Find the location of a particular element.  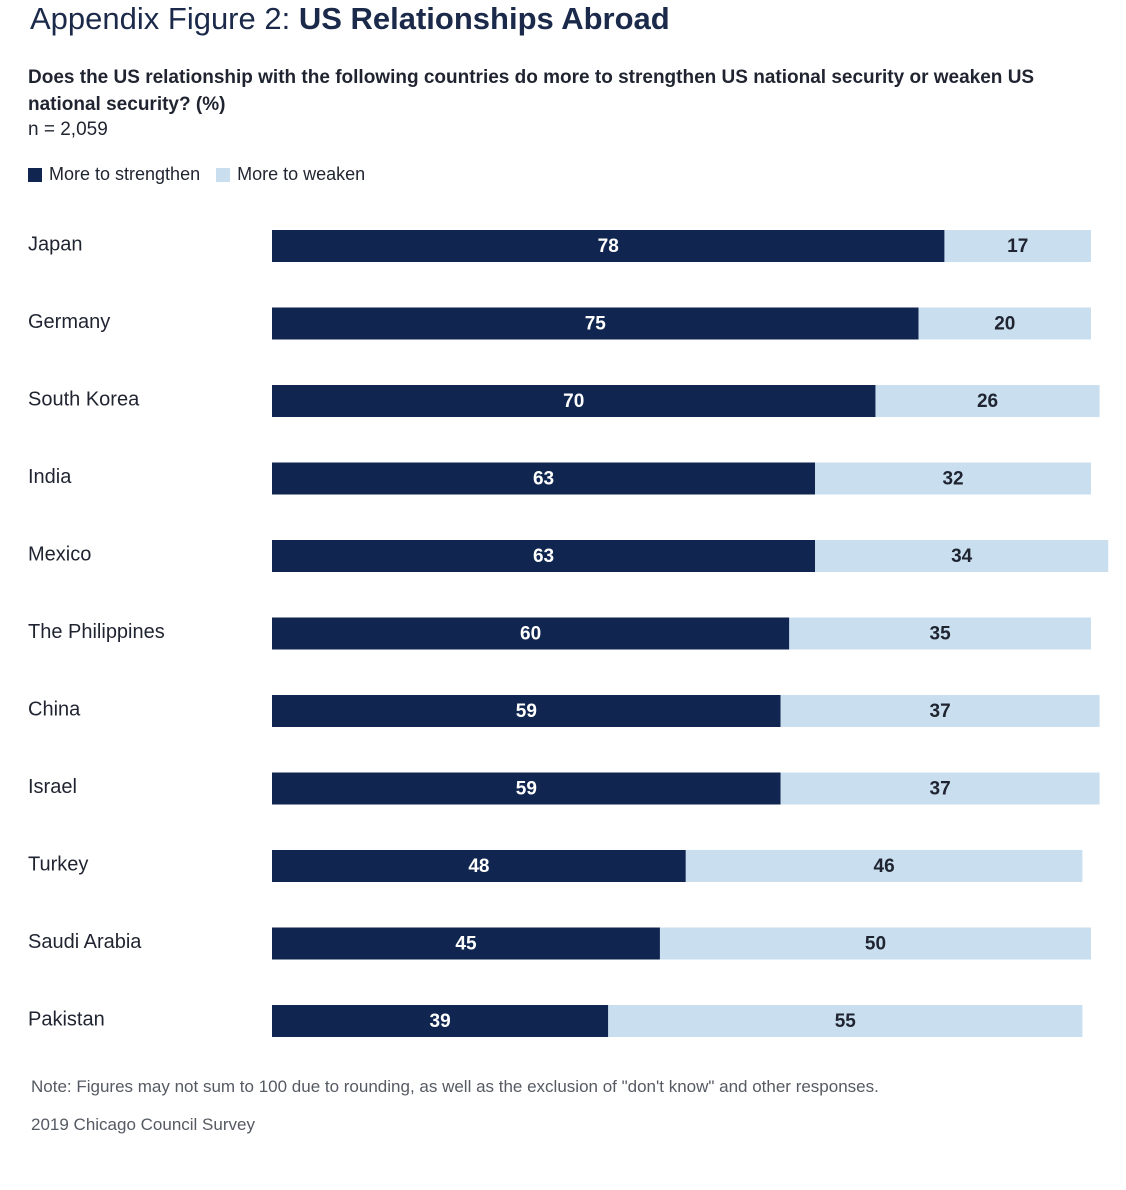

value-label-strengthen-mexico: 63 is located at coordinates (543, 556).